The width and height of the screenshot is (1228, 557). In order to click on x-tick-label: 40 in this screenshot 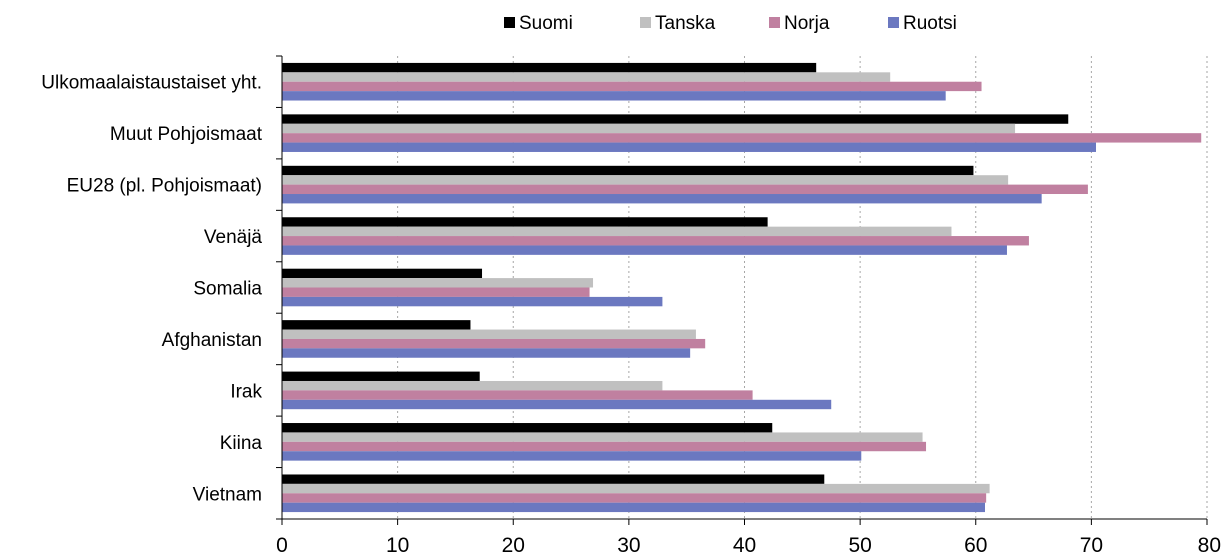, I will do `click(744, 545)`.